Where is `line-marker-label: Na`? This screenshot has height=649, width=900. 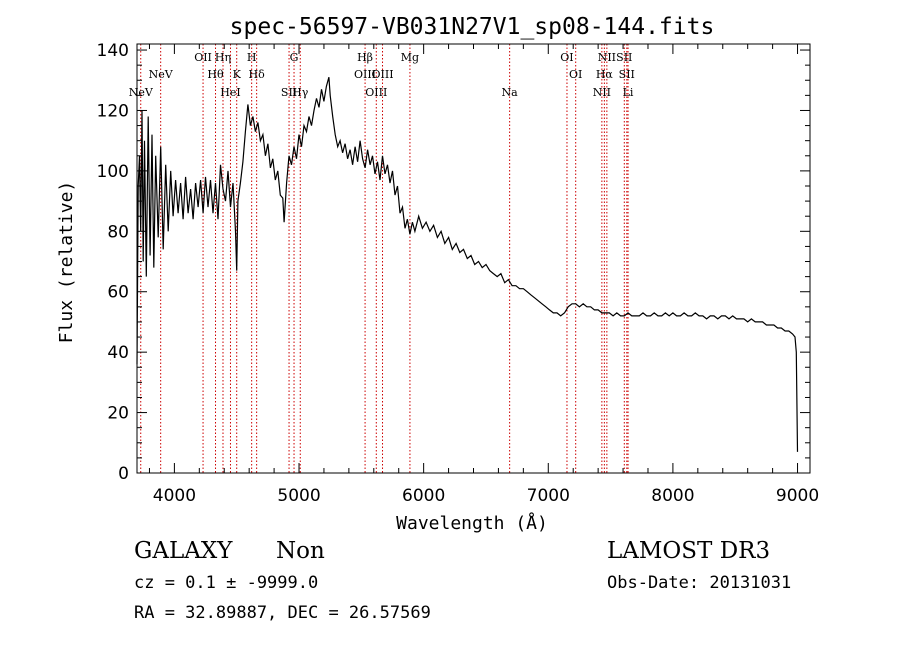 line-marker-label: Na is located at coordinates (510, 92).